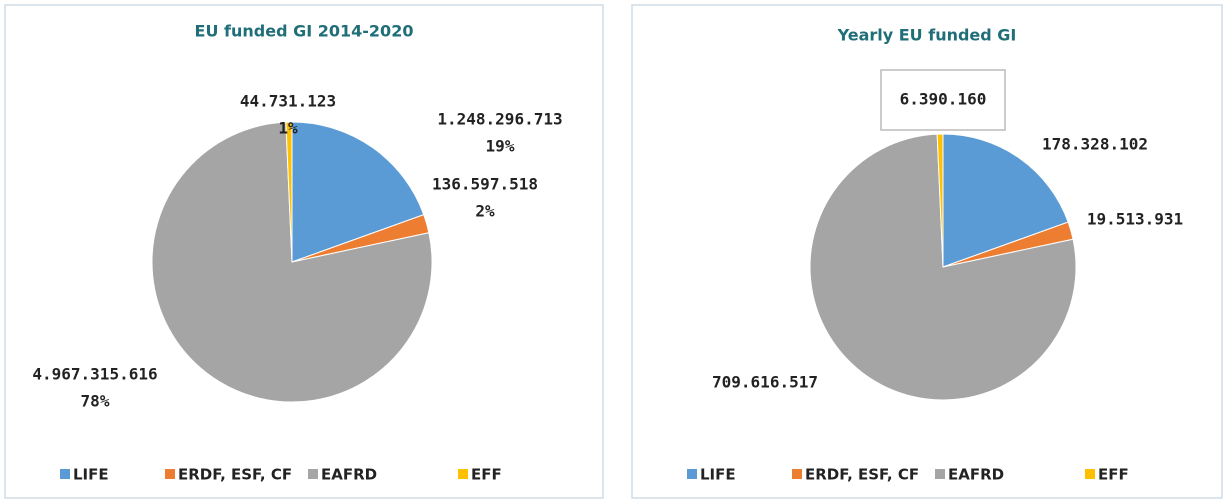  Describe the element at coordinates (1095, 144) in the screenshot. I see `data-label: 178.328.102` at that location.